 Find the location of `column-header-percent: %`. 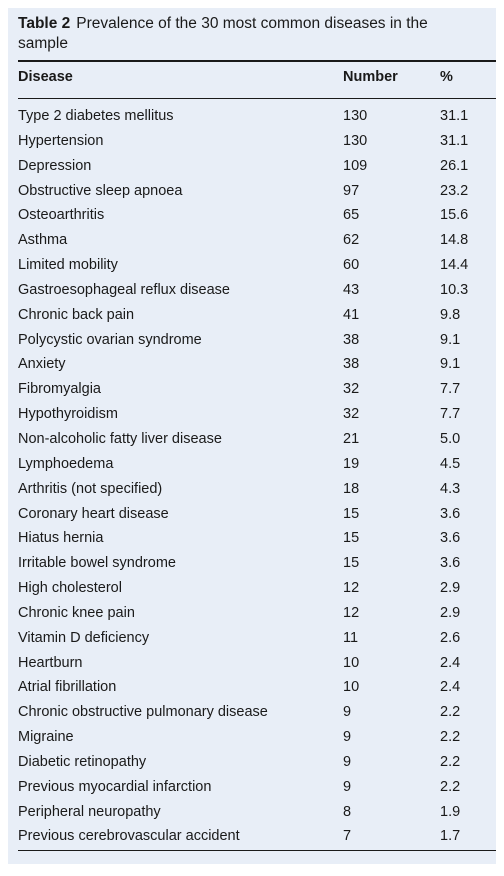

column-header-percent: % is located at coordinates (446, 77).